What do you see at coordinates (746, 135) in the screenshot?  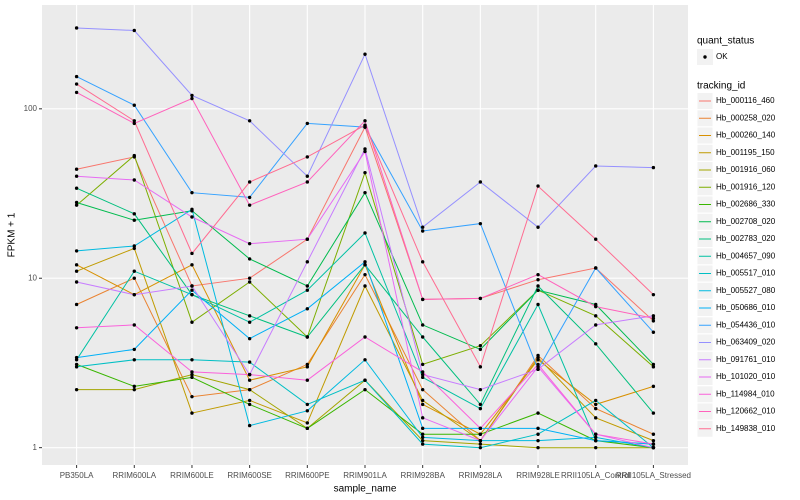 I see `legend-label: Hb_000260_140` at bounding box center [746, 135].